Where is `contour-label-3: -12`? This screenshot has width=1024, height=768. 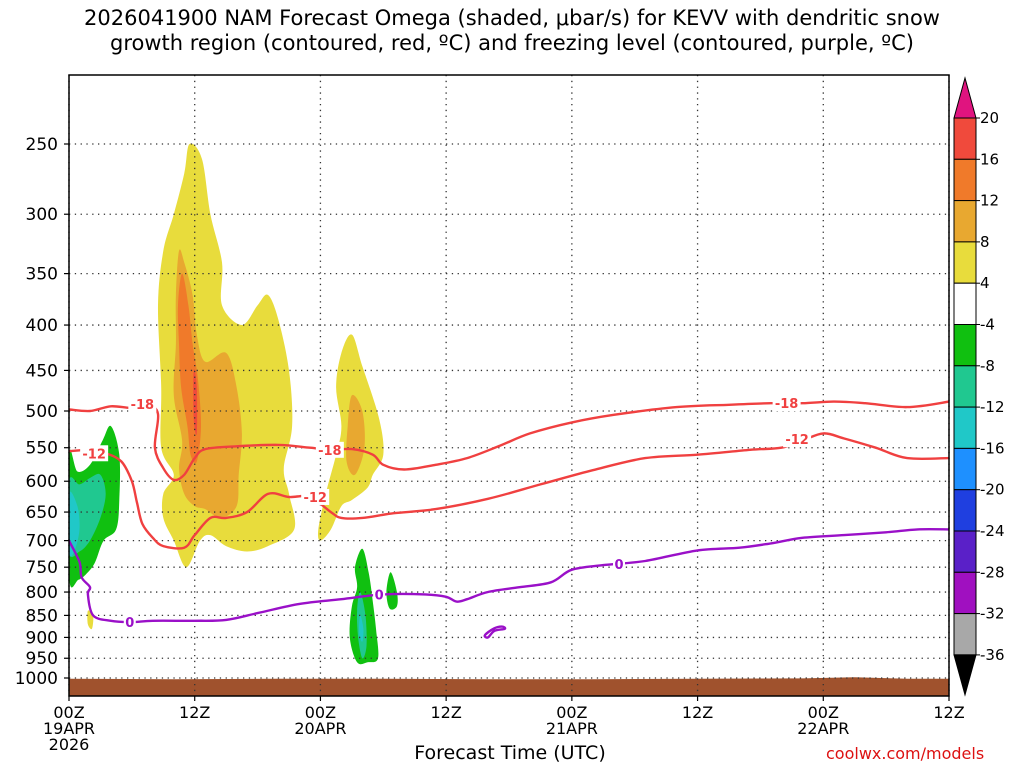 contour-label-3: -12 is located at coordinates (315, 498).